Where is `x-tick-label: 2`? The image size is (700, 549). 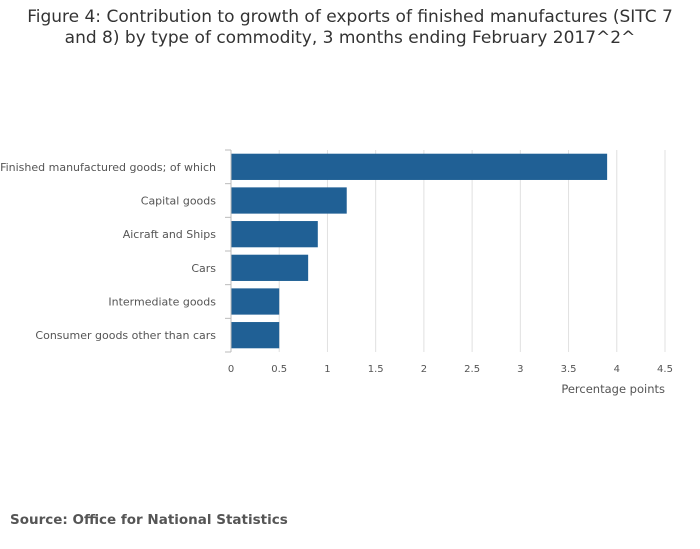 x-tick-label: 2 is located at coordinates (424, 369).